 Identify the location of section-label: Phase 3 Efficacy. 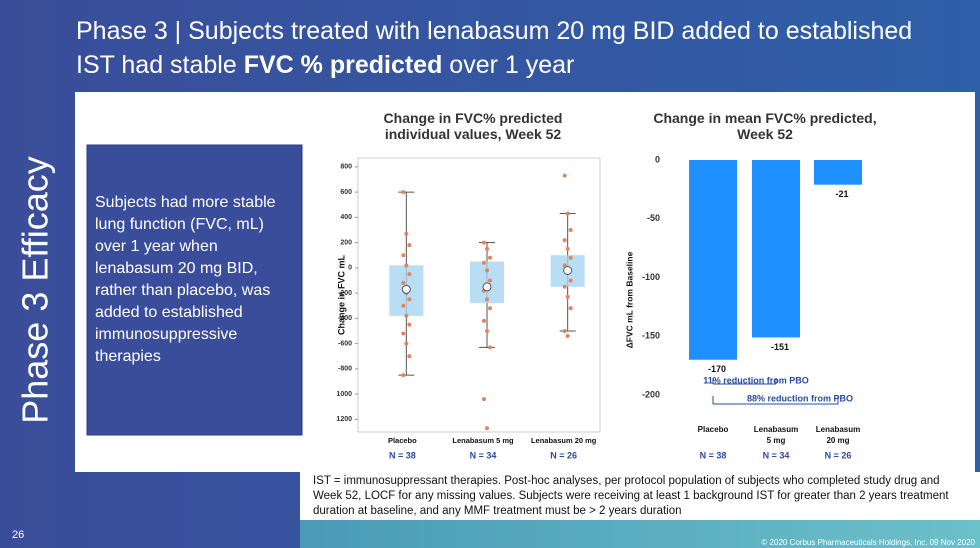
(35, 290).